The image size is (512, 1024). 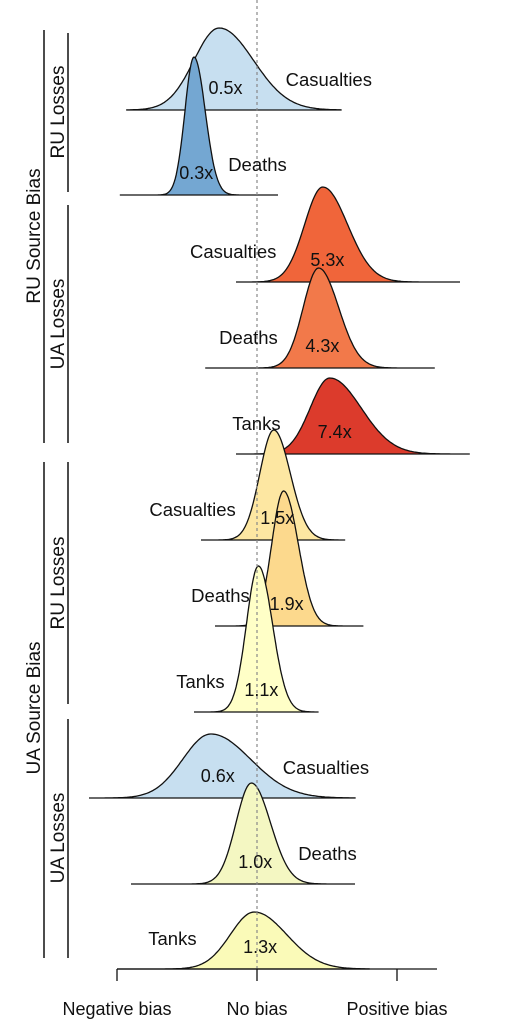 I want to click on subgroup-label-ua-source-ua-losses: UA Losses, so click(x=58, y=838).